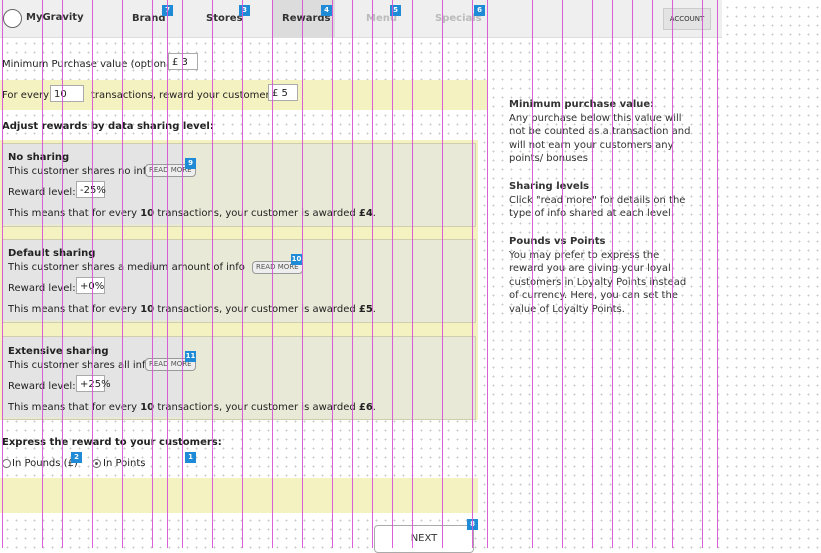 The width and height of the screenshot is (821, 553). Describe the element at coordinates (296, 259) in the screenshot. I see `badge-read-more: 10` at that location.